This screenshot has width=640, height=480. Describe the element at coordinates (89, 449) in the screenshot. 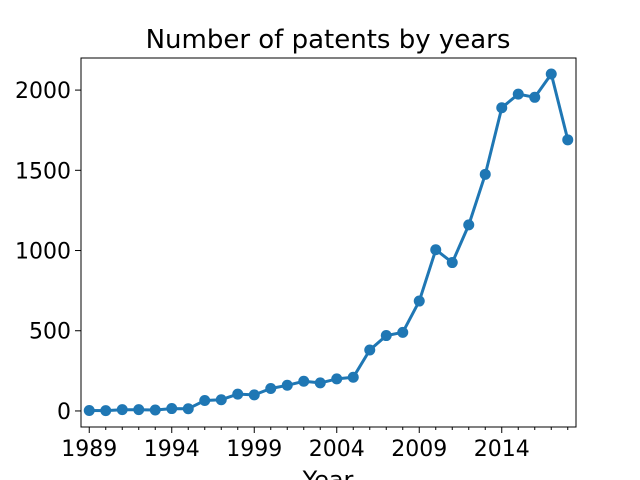

I see `x-tick-label: 1989` at that location.